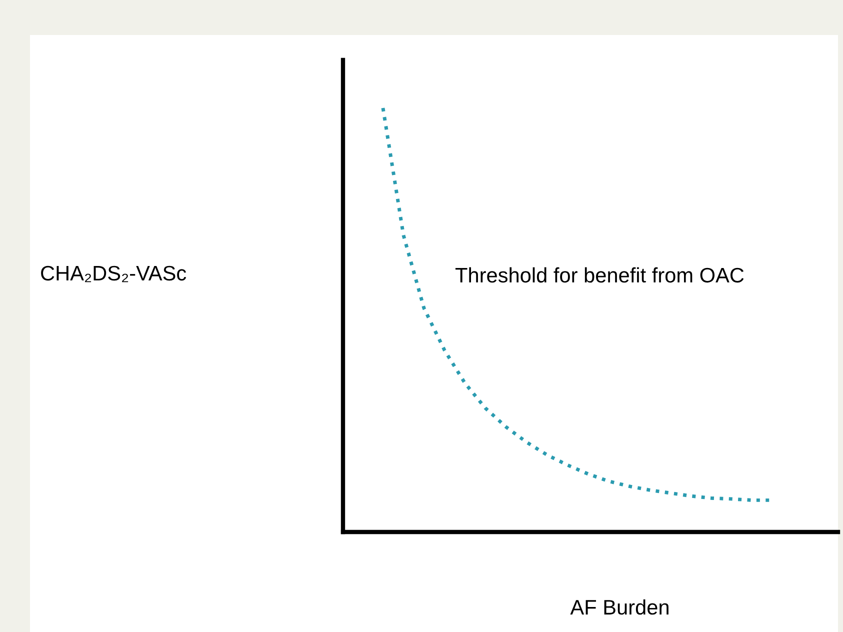 The image size is (843, 632). Describe the element at coordinates (113, 274) in the screenshot. I see `text: CHA₂DS₂-VASc` at that location.